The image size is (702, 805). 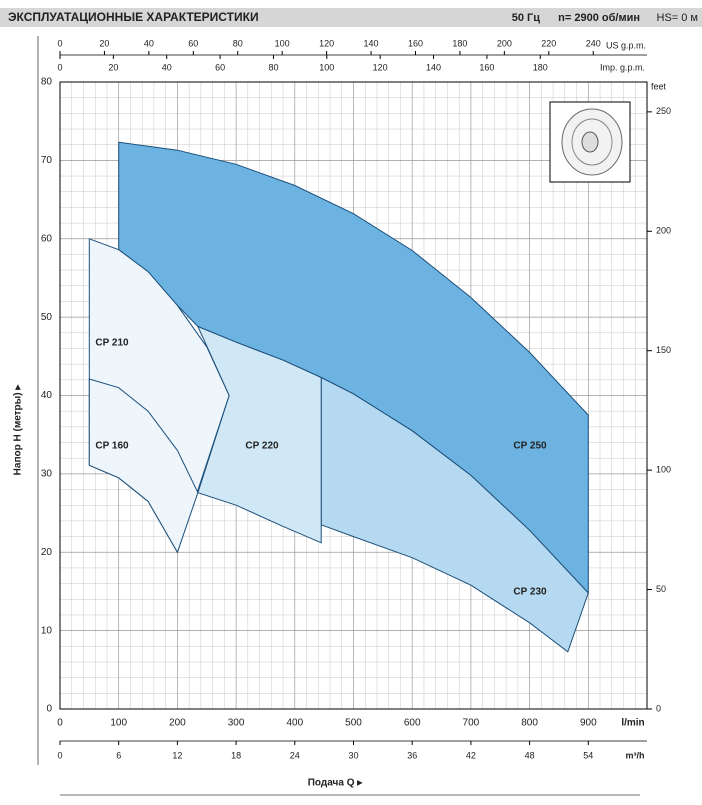 I want to click on us-gpm-tick-label: 40, so click(x=149, y=43).